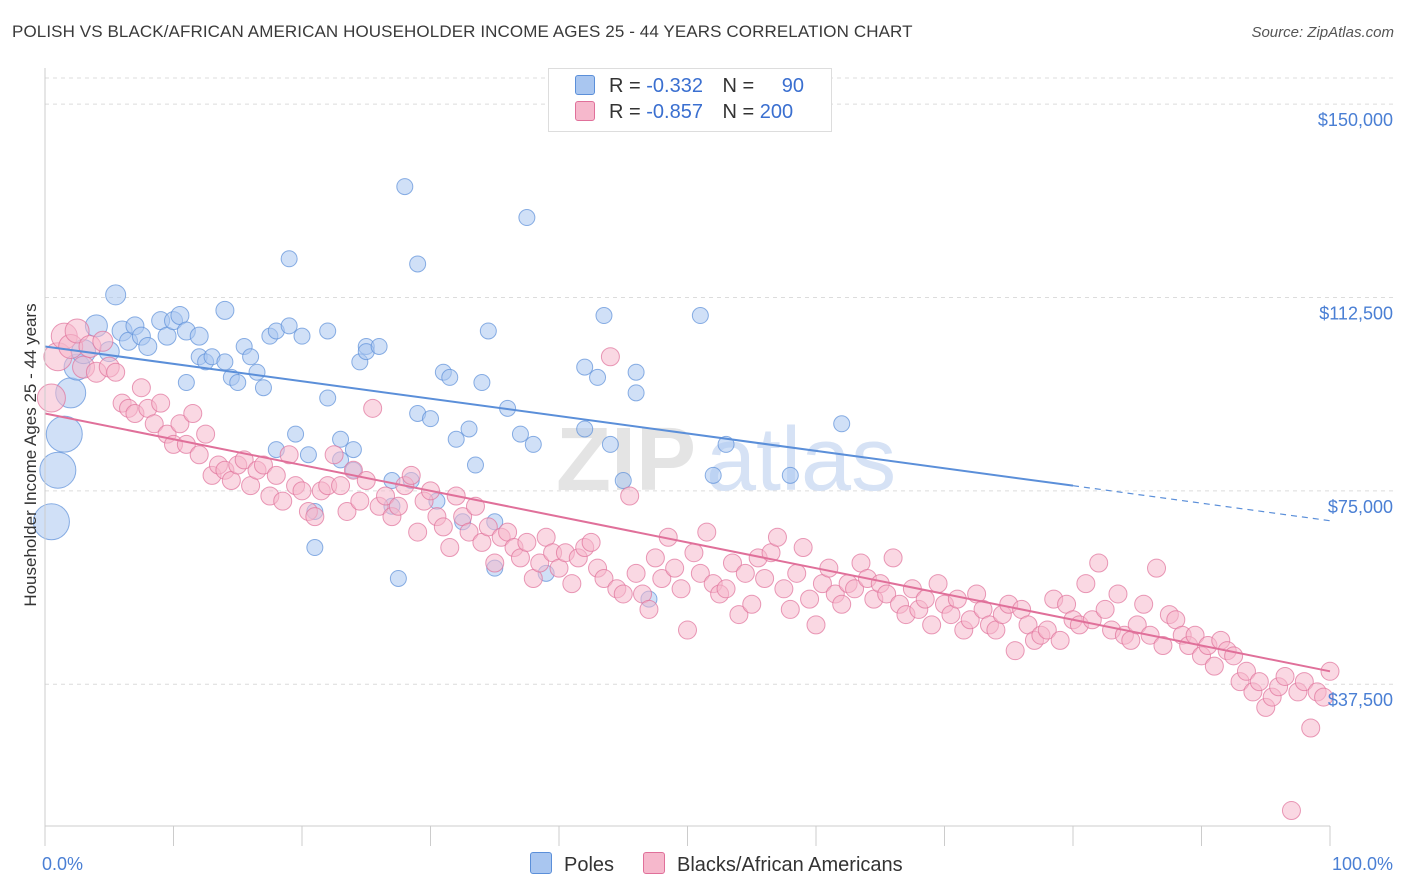  Describe the element at coordinates (801, 460) in the screenshot. I see `watermark-atlas: atlas` at that location.